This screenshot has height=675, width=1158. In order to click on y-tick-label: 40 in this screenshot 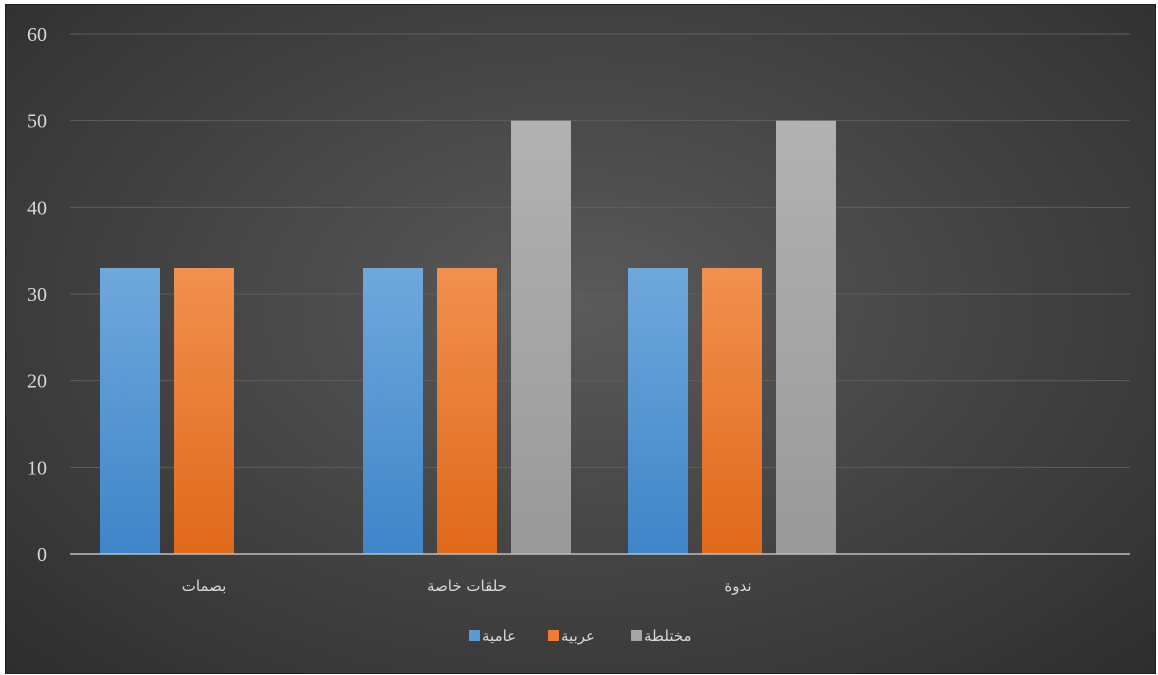, I will do `click(37, 208)`.